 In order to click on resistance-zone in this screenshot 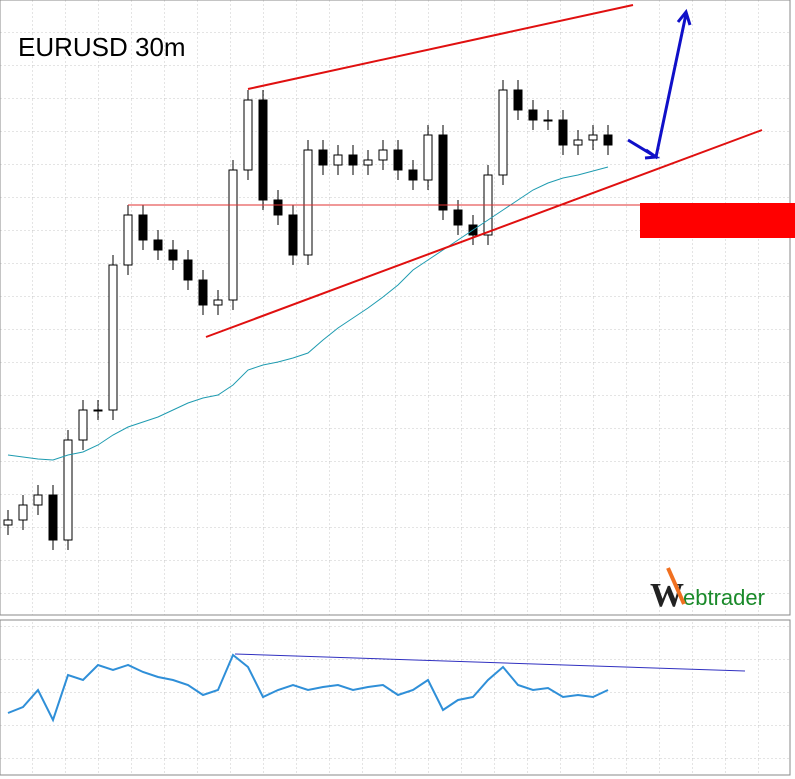, I will do `click(717, 220)`.